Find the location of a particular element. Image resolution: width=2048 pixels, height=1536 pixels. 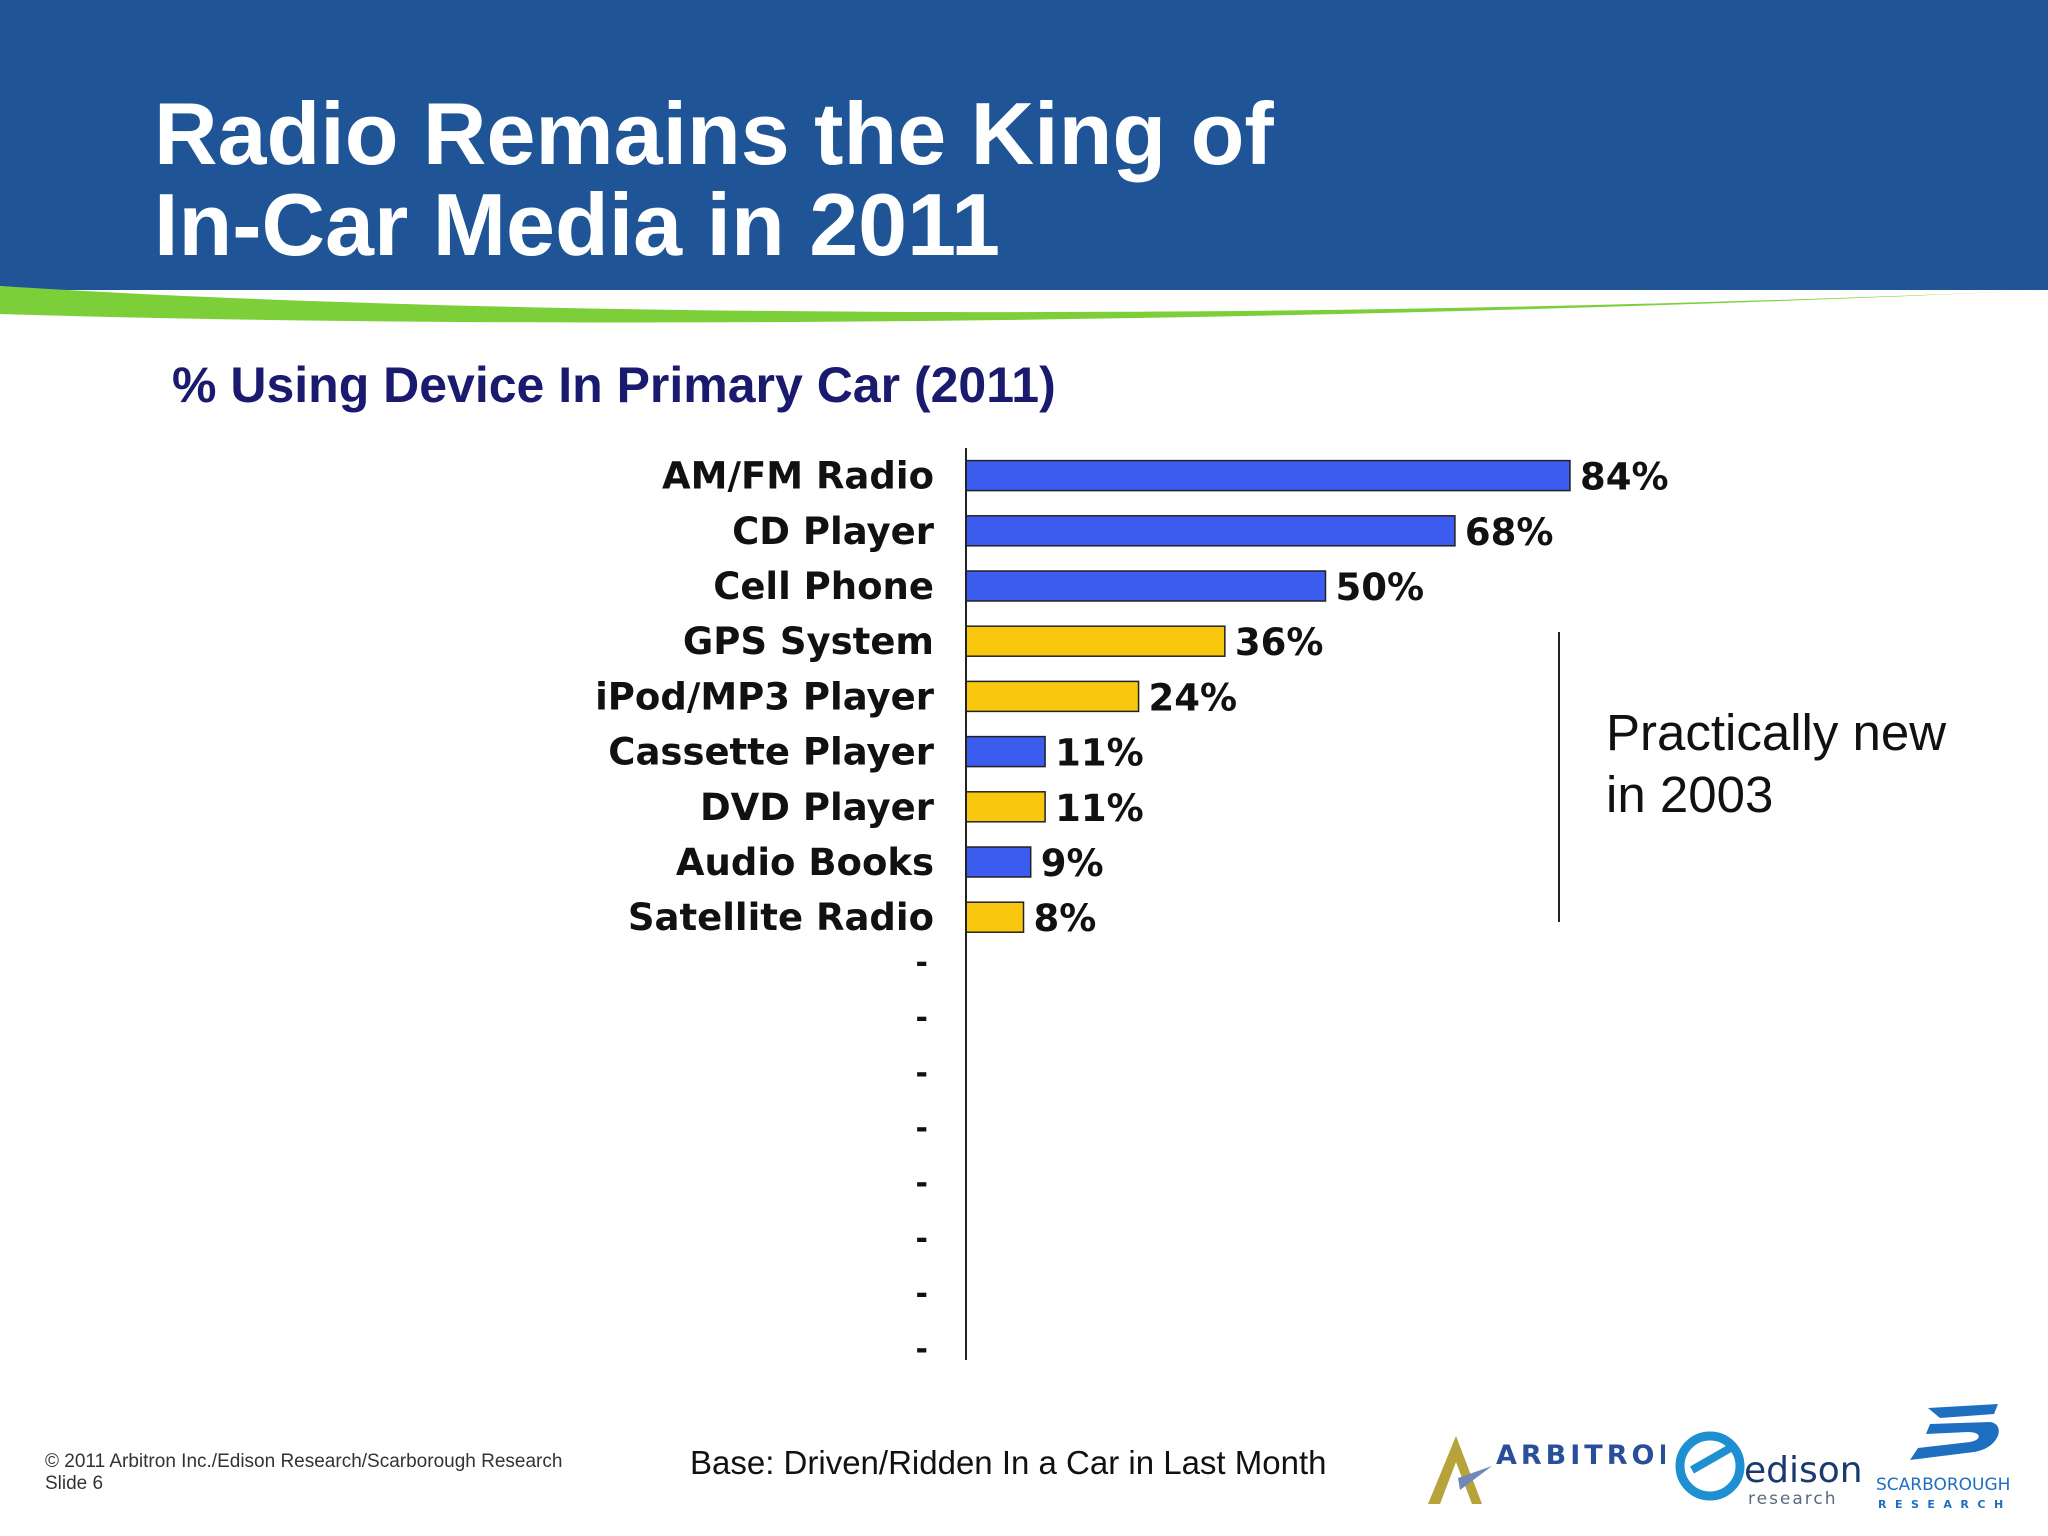

slide-title-line-2: In-Car Media in 2011 is located at coordinates (577, 224).